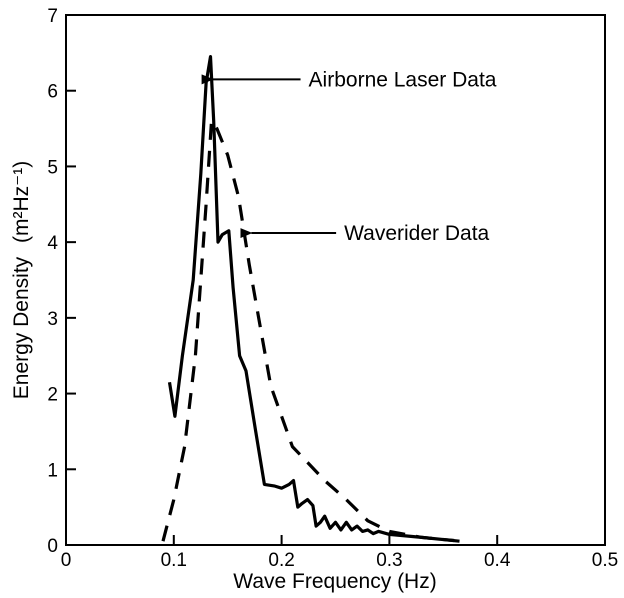  I want to click on x-tick-label: 0.1, so click(174, 560).